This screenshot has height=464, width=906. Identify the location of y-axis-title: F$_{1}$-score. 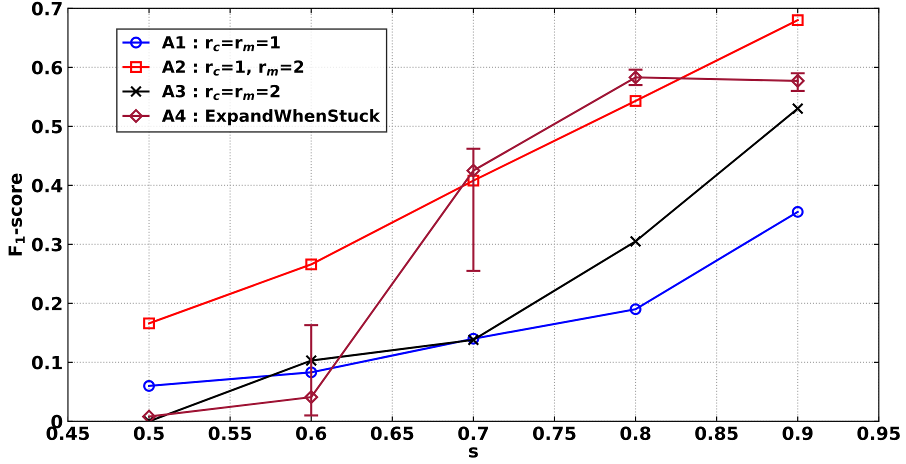
(16, 215).